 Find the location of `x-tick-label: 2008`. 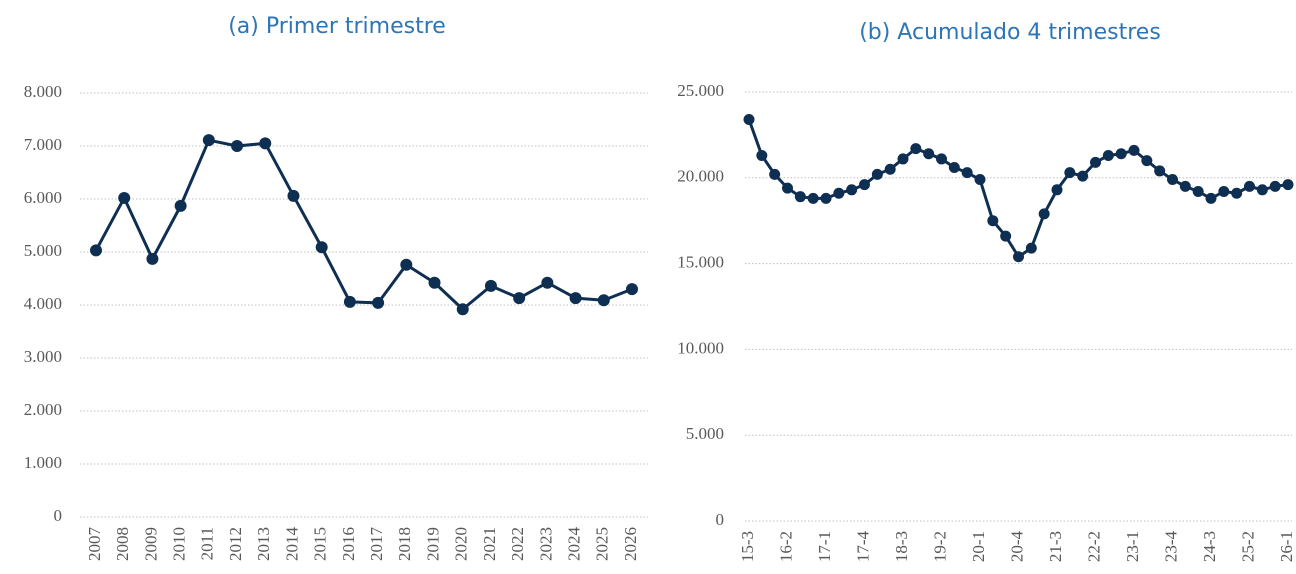

x-tick-label: 2008 is located at coordinates (122, 544).